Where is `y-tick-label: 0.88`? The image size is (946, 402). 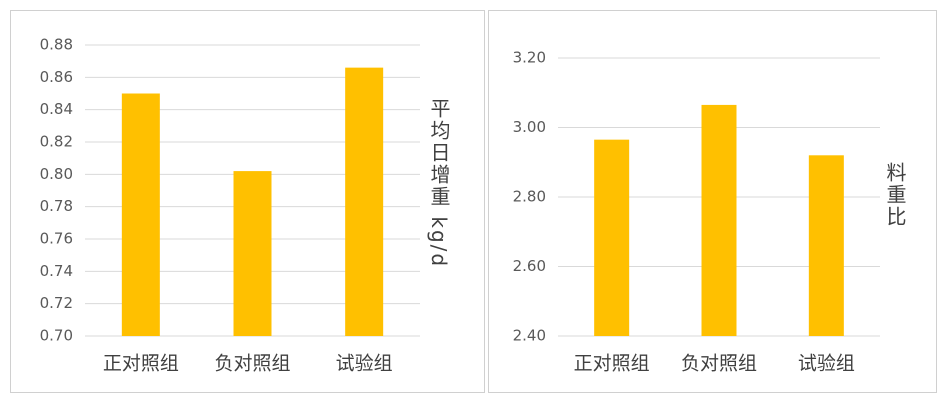 y-tick-label: 0.88 is located at coordinates (56, 45).